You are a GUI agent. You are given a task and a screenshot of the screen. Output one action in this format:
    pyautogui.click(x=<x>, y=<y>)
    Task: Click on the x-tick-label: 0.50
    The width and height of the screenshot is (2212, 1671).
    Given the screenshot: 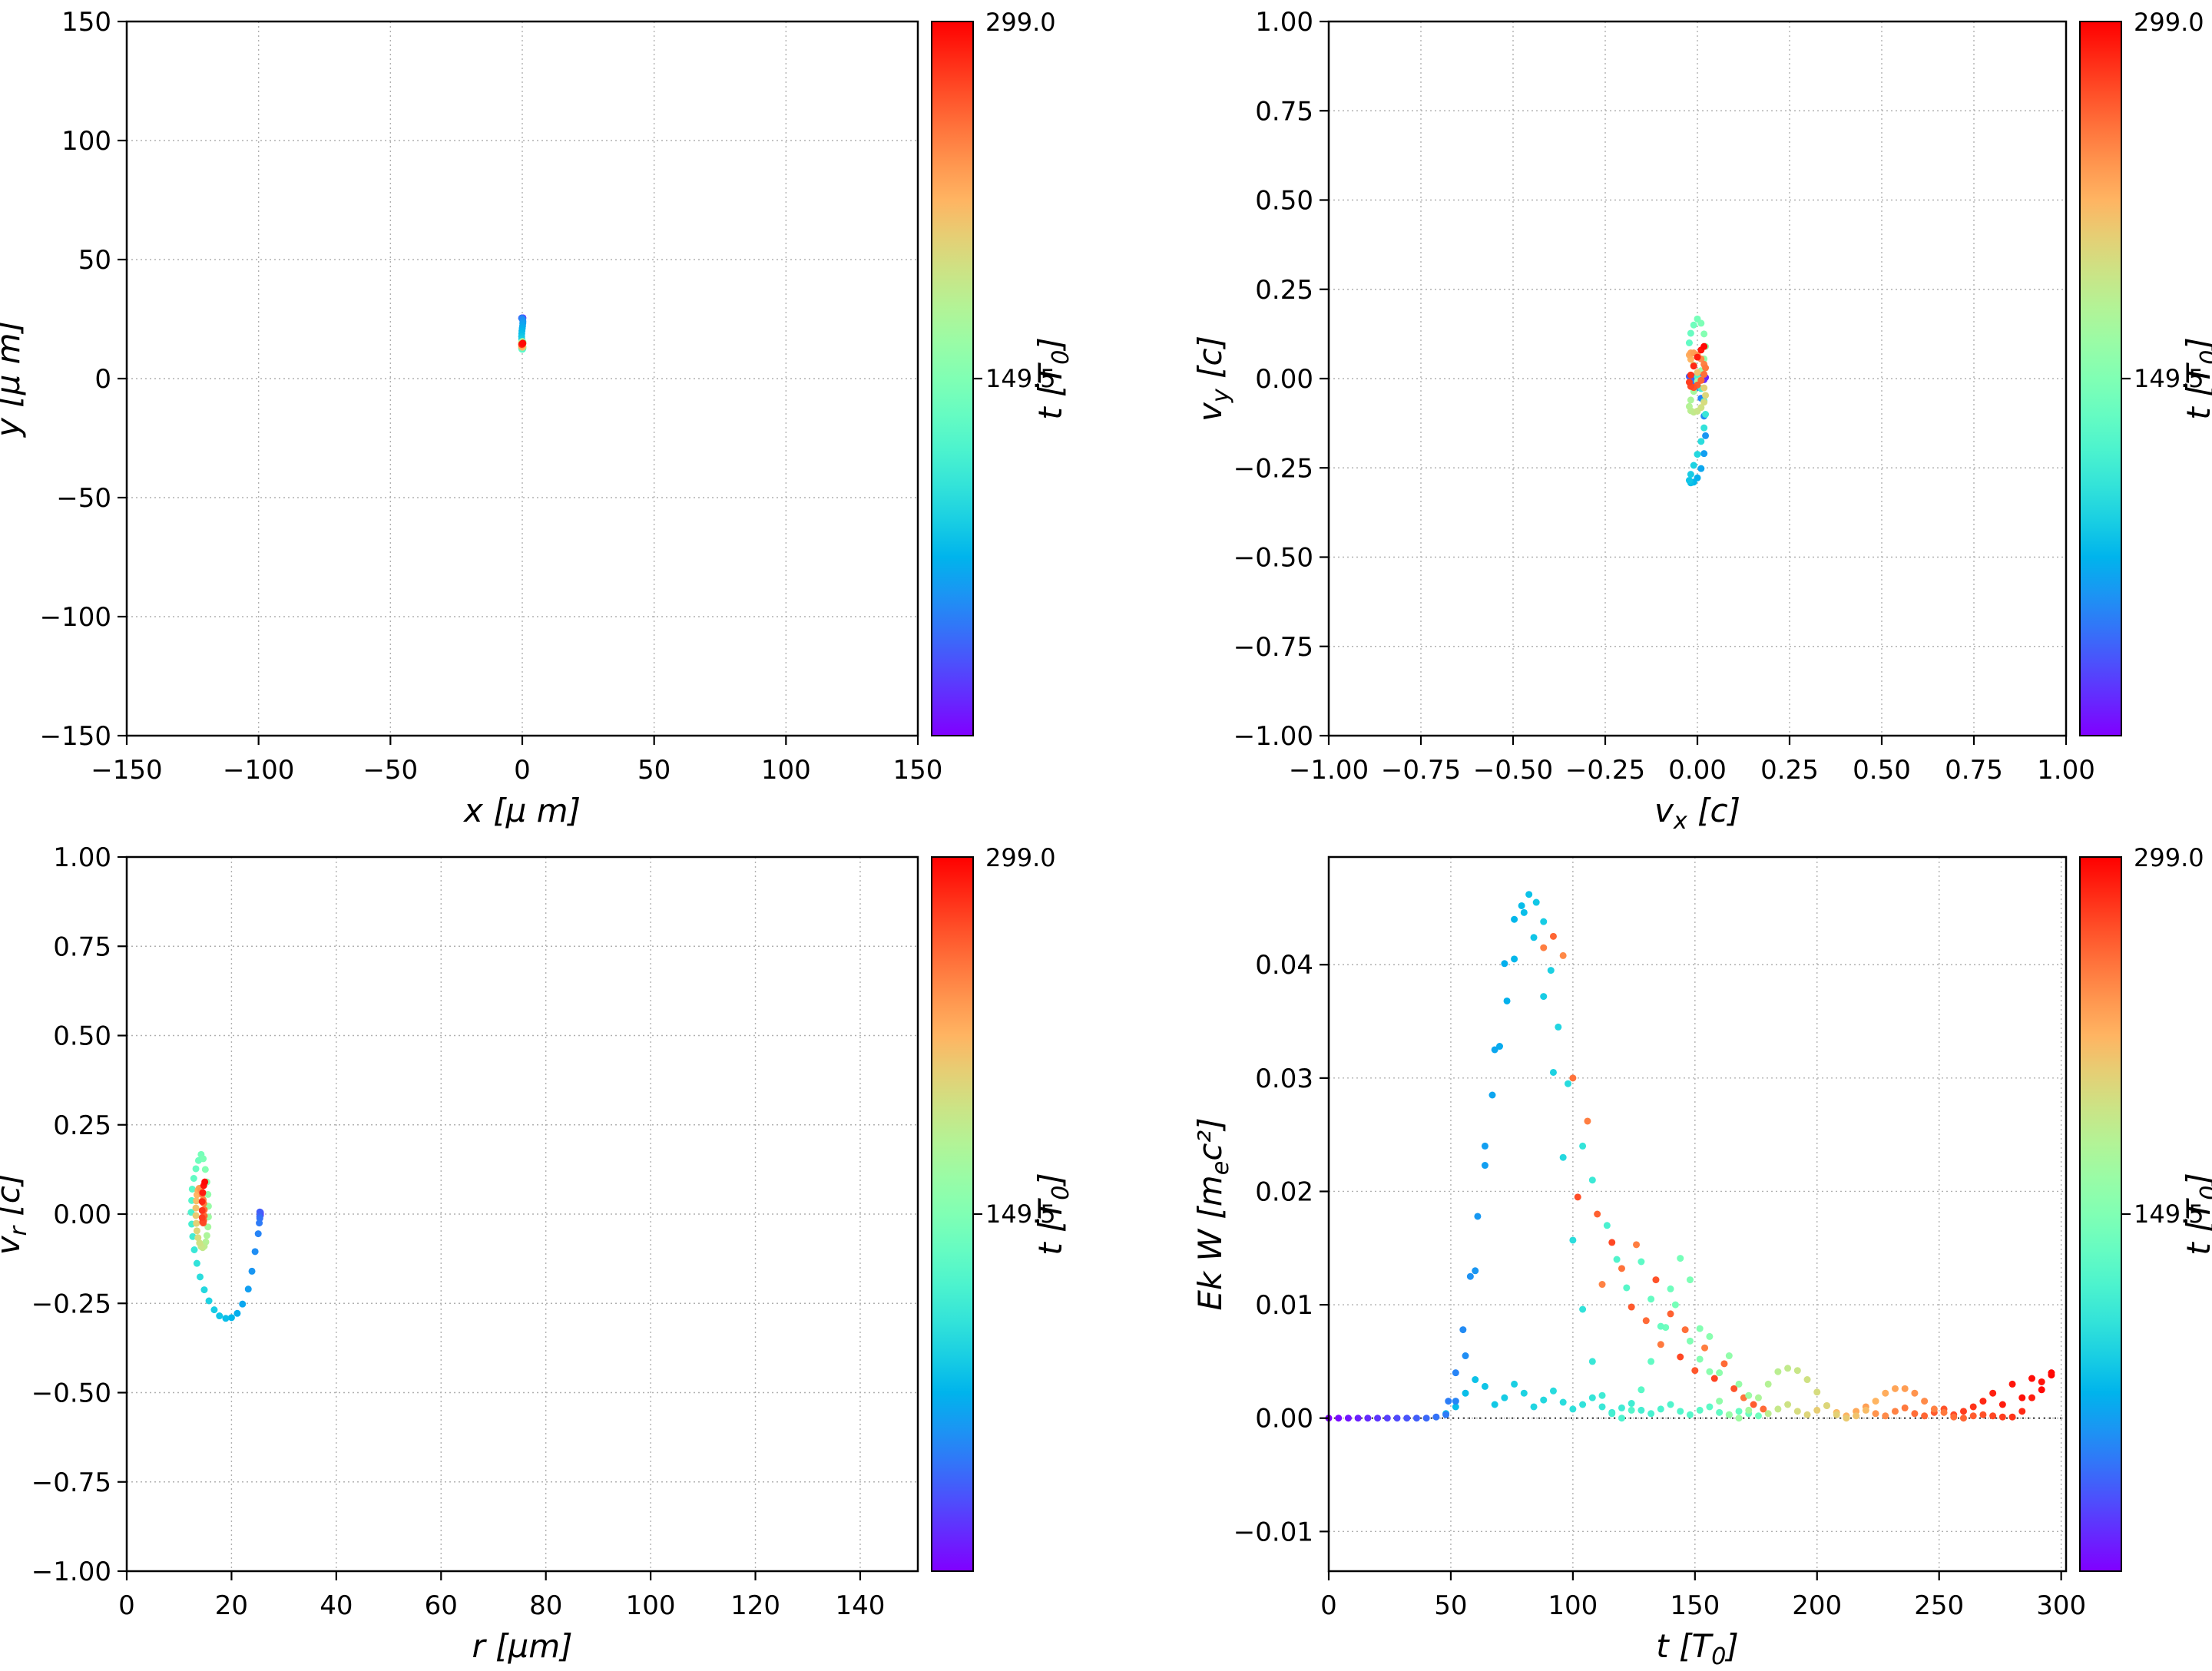 What is the action you would take?
    pyautogui.click(x=1882, y=770)
    